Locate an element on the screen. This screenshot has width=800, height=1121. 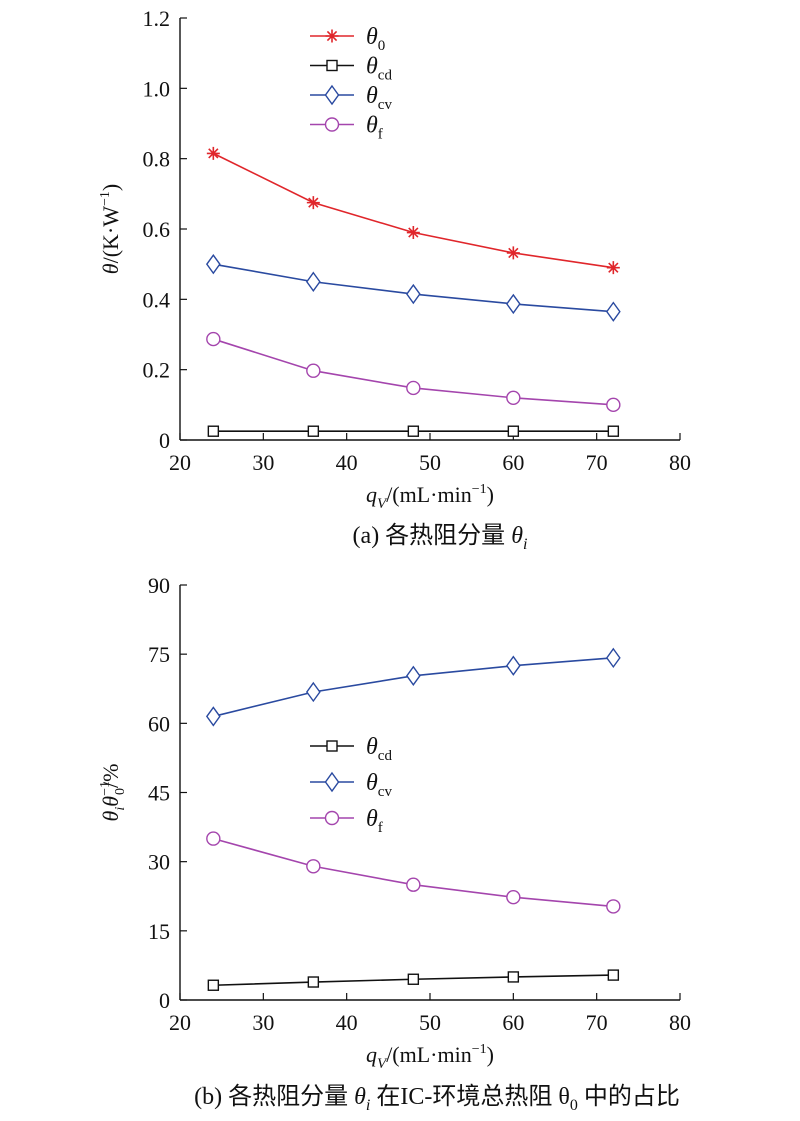
y-tick-label: 1.2 is located at coordinates (157, 18).